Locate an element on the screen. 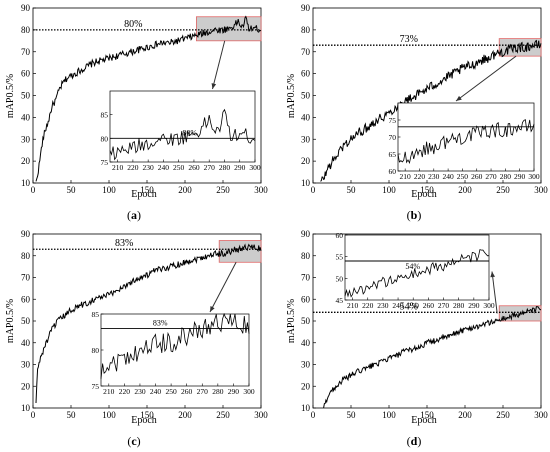  panel-label-b: (b) is located at coordinates (414, 215).